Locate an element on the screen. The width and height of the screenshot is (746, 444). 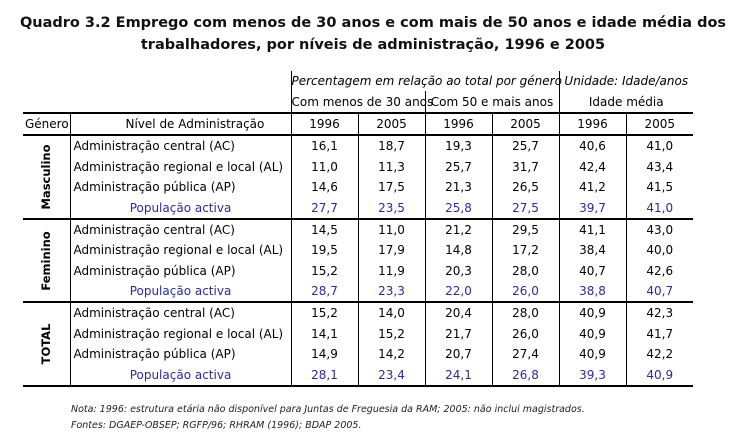
value-cell: 26,0 is located at coordinates (526, 334).